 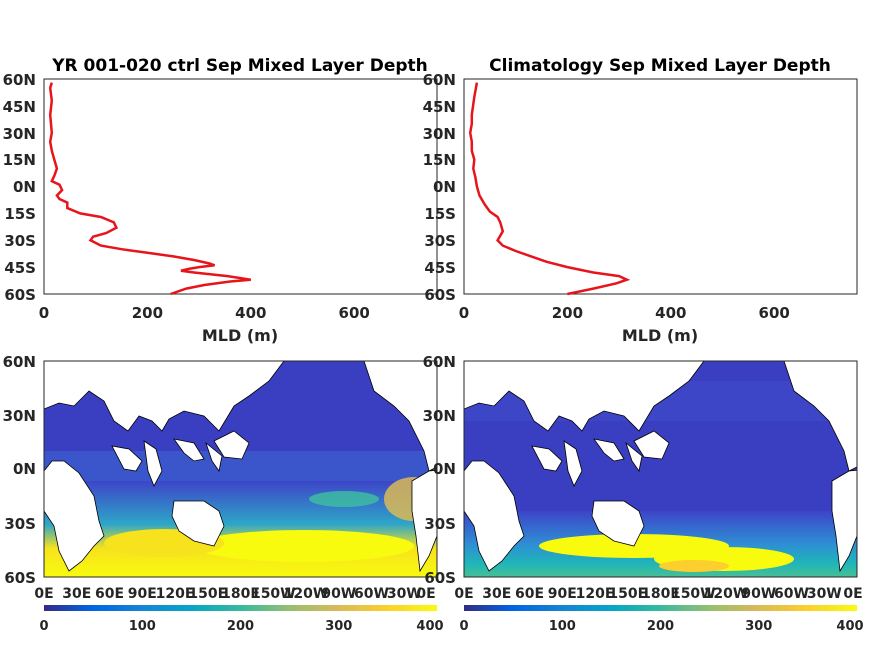 I want to click on chart-title: YR 001-020 ctrl Sep Mixed Layer Depth, so click(x=239, y=66).